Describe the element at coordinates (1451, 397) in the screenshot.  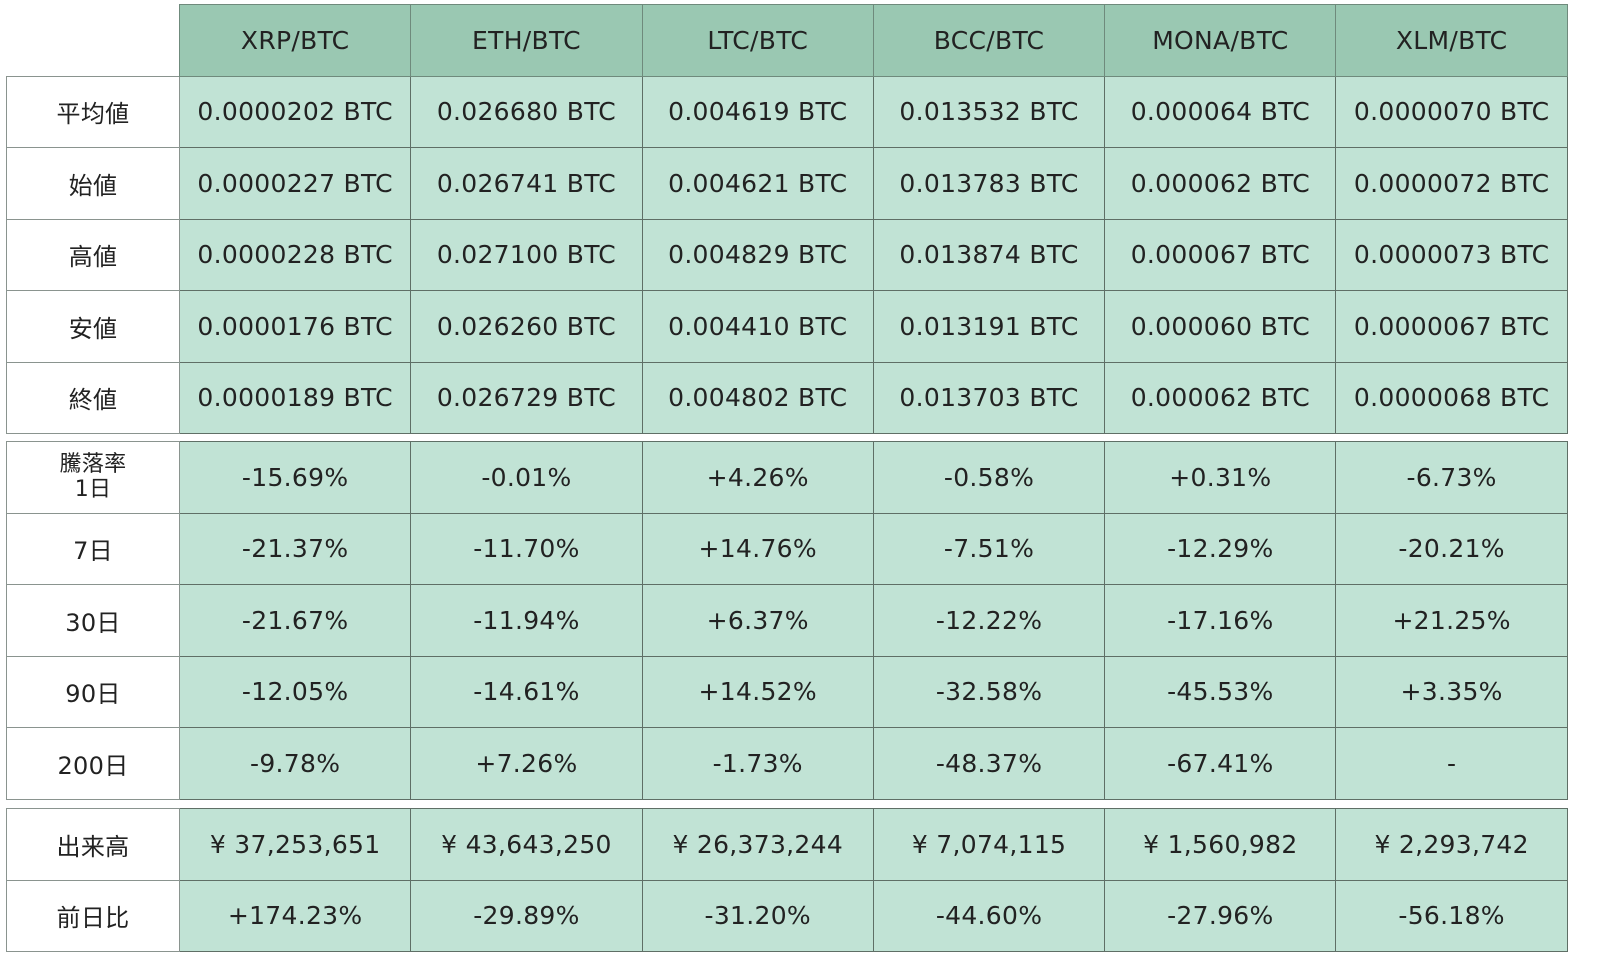
I see `cell: 0.0000068 BTC` at that location.